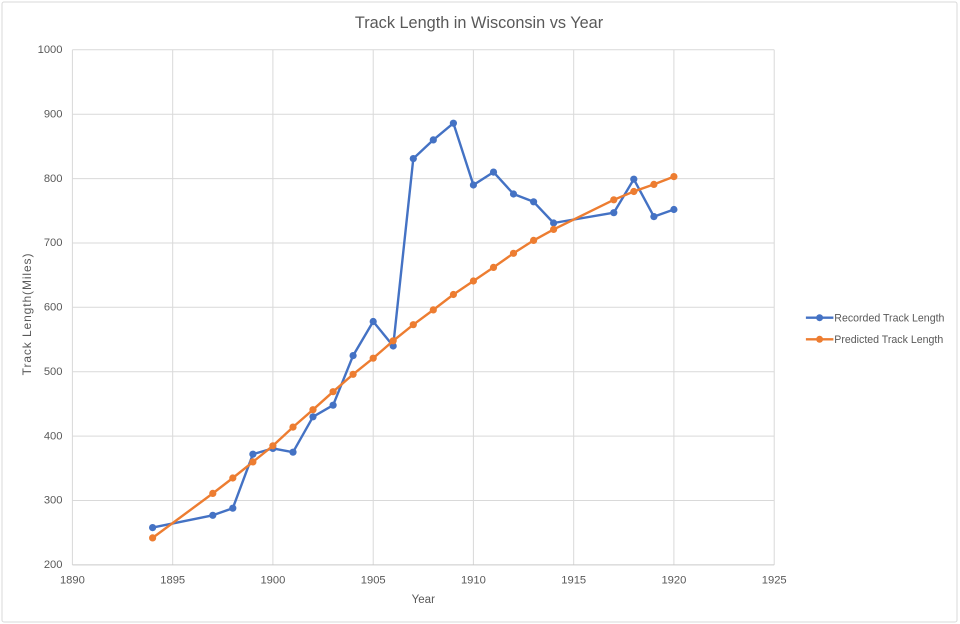 Image resolution: width=960 pixels, height=624 pixels. Describe the element at coordinates (53, 501) in the screenshot. I see `svg-text: 300` at that location.